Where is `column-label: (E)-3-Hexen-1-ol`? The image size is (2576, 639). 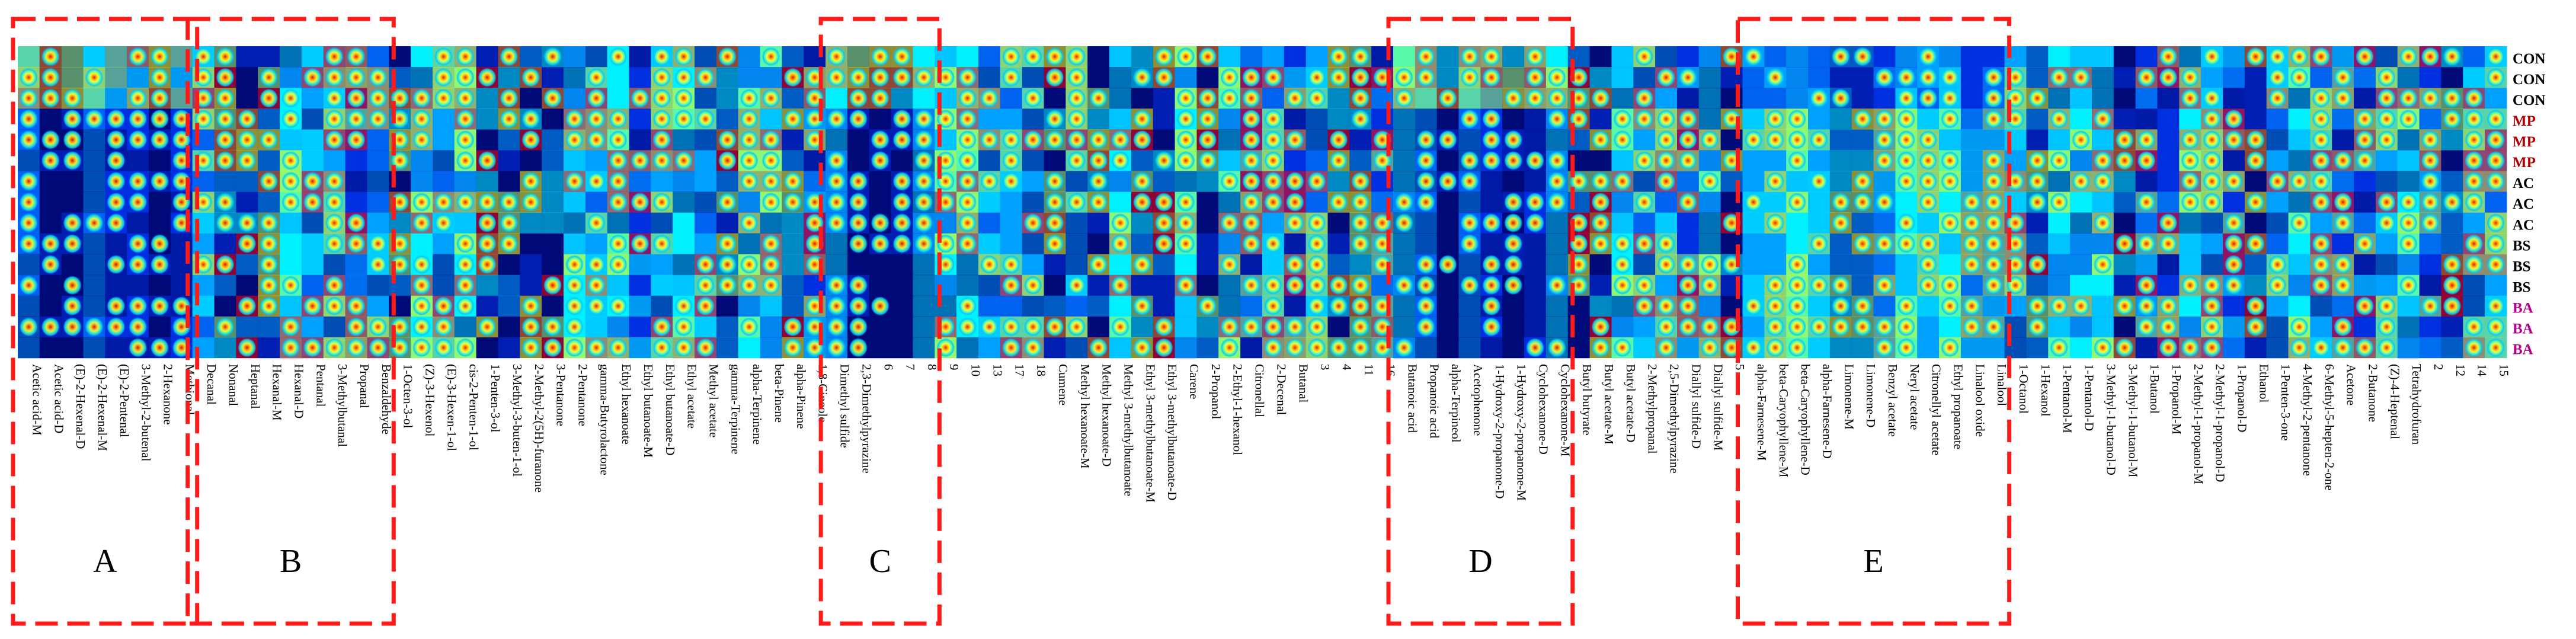
column-label: (E)-3-Hexen-1-ol is located at coordinates (451, 407).